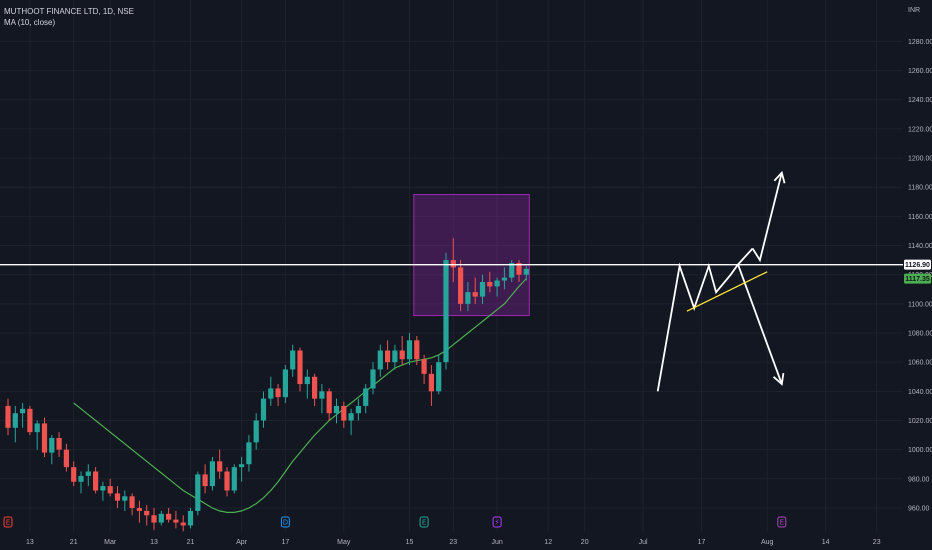 The width and height of the screenshot is (932, 550). Describe the element at coordinates (285, 522) in the screenshot. I see `event-marker: D` at that location.